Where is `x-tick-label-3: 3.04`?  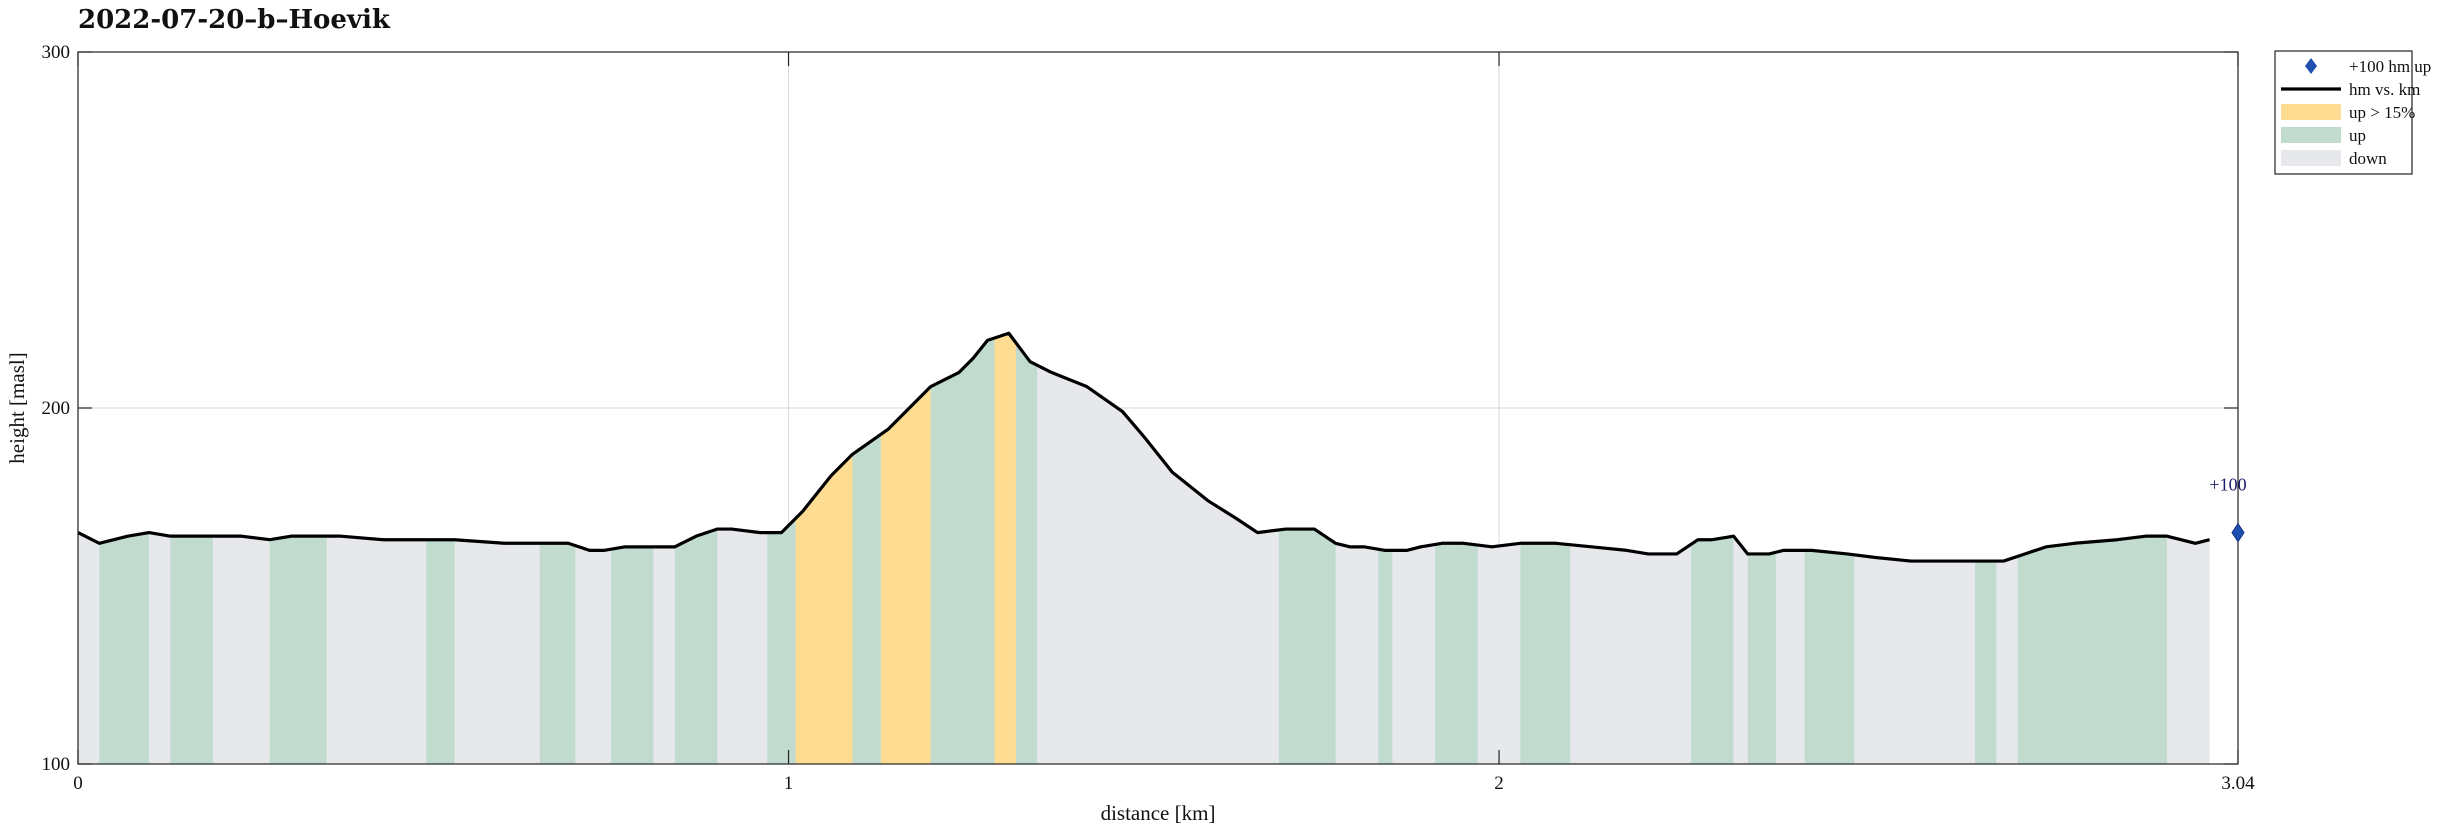 x-tick-label-3: 3.04 is located at coordinates (2238, 783).